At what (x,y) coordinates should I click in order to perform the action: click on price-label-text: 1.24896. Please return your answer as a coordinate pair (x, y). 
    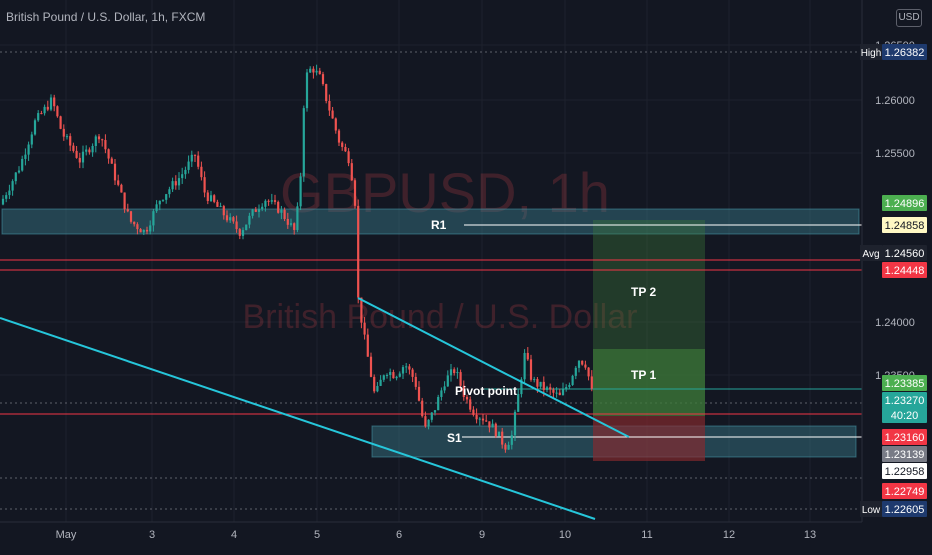
    Looking at the image, I should click on (905, 204).